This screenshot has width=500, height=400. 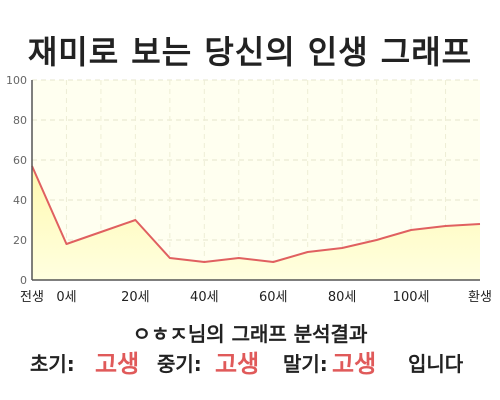 I want to click on late-value: 고생, so click(x=354, y=364).